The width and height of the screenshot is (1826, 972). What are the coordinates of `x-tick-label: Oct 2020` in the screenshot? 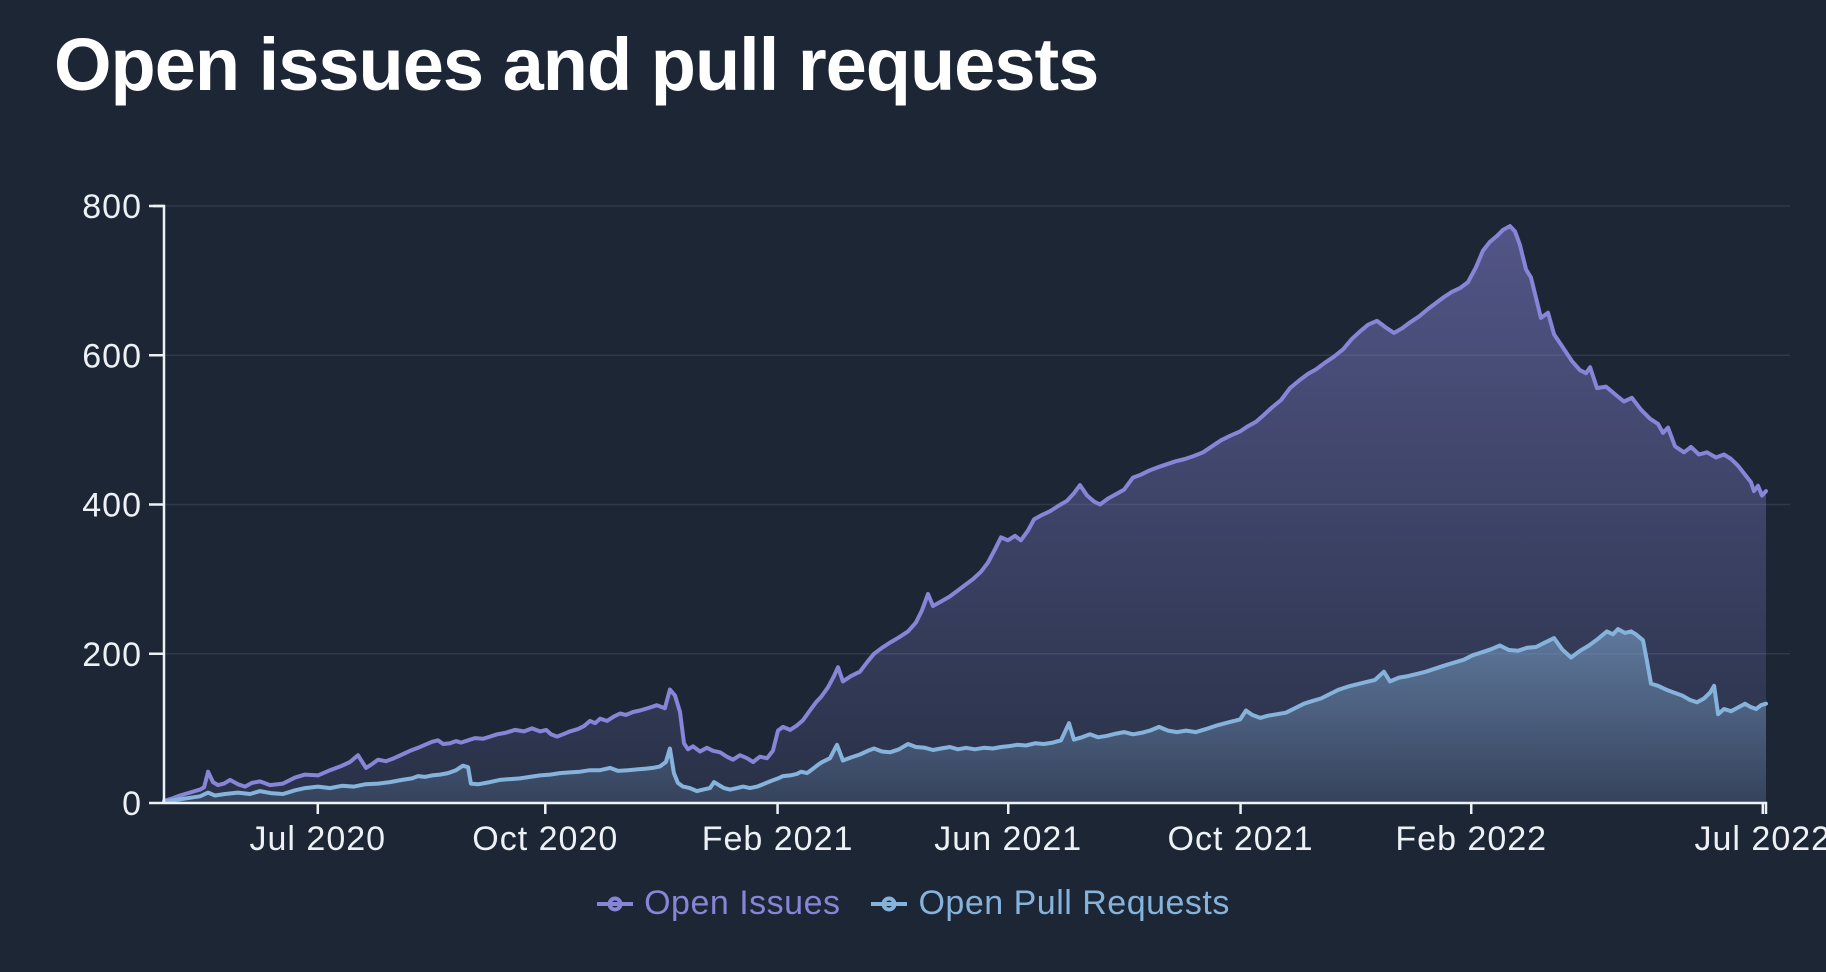 It's located at (545, 839).